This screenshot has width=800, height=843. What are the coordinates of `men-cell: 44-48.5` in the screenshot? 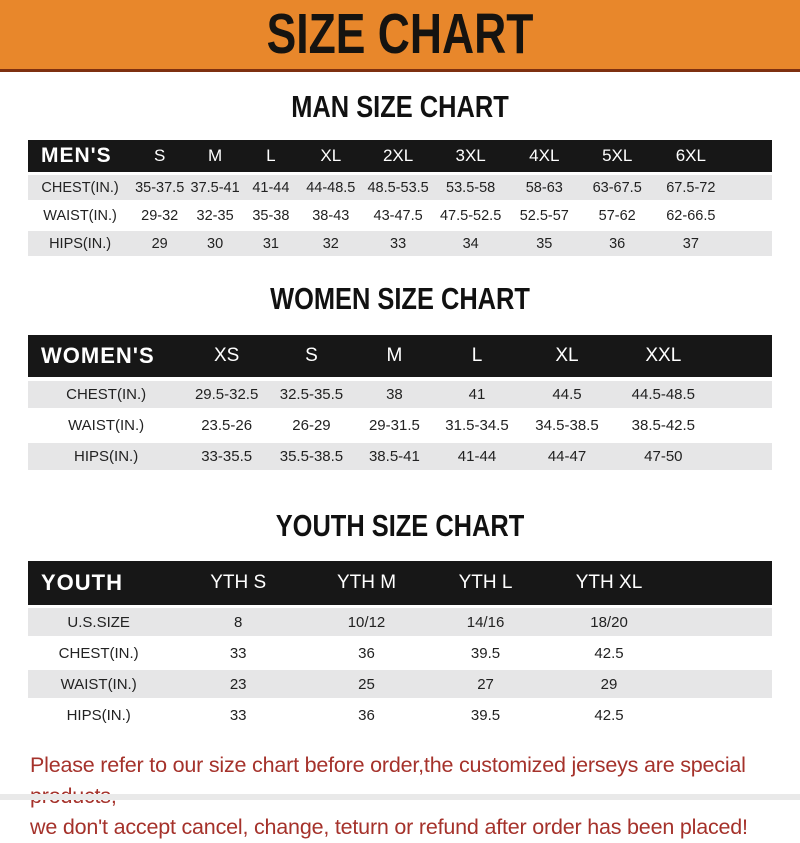 It's located at (330, 187).